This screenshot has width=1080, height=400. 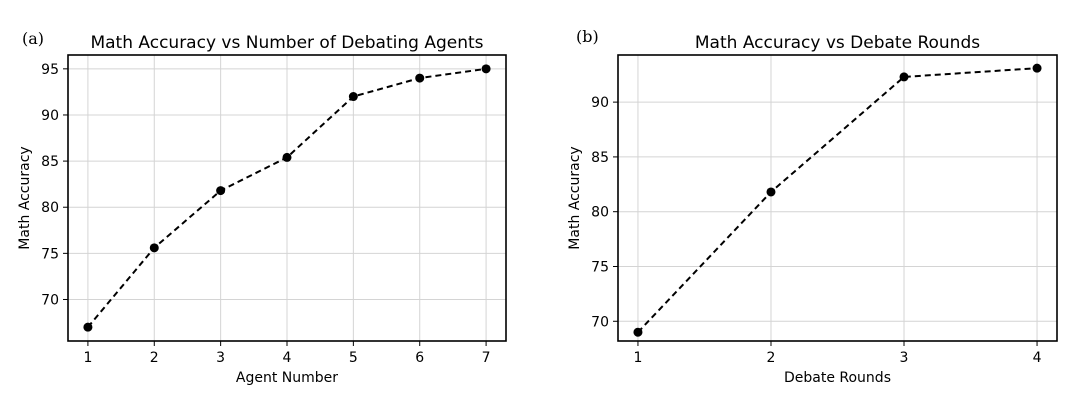 I want to click on x-tick-label: 5, so click(x=353, y=358).